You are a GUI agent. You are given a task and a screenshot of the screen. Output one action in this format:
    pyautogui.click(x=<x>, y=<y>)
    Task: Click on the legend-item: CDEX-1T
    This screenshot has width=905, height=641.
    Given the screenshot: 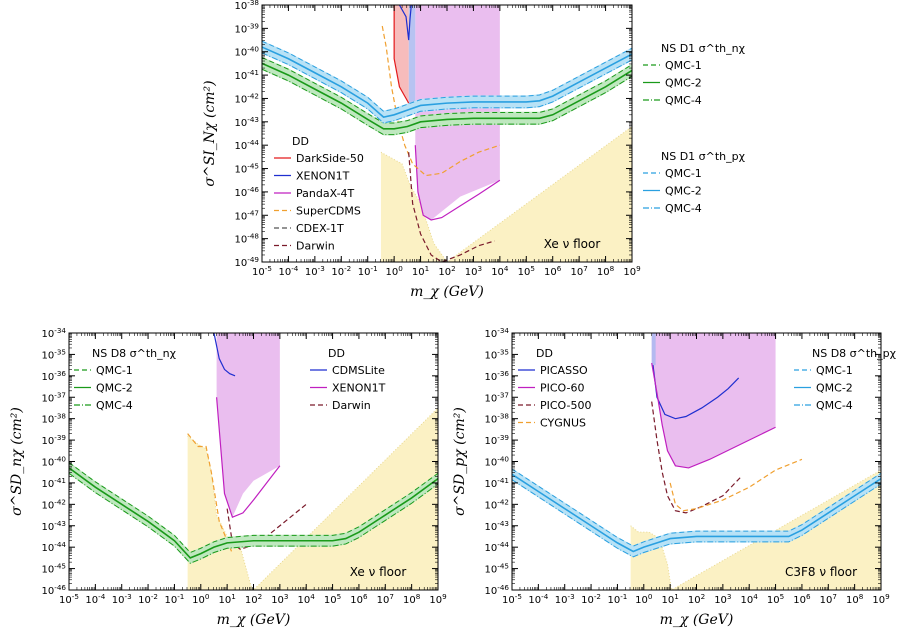 What is the action you would take?
    pyautogui.click(x=320, y=228)
    